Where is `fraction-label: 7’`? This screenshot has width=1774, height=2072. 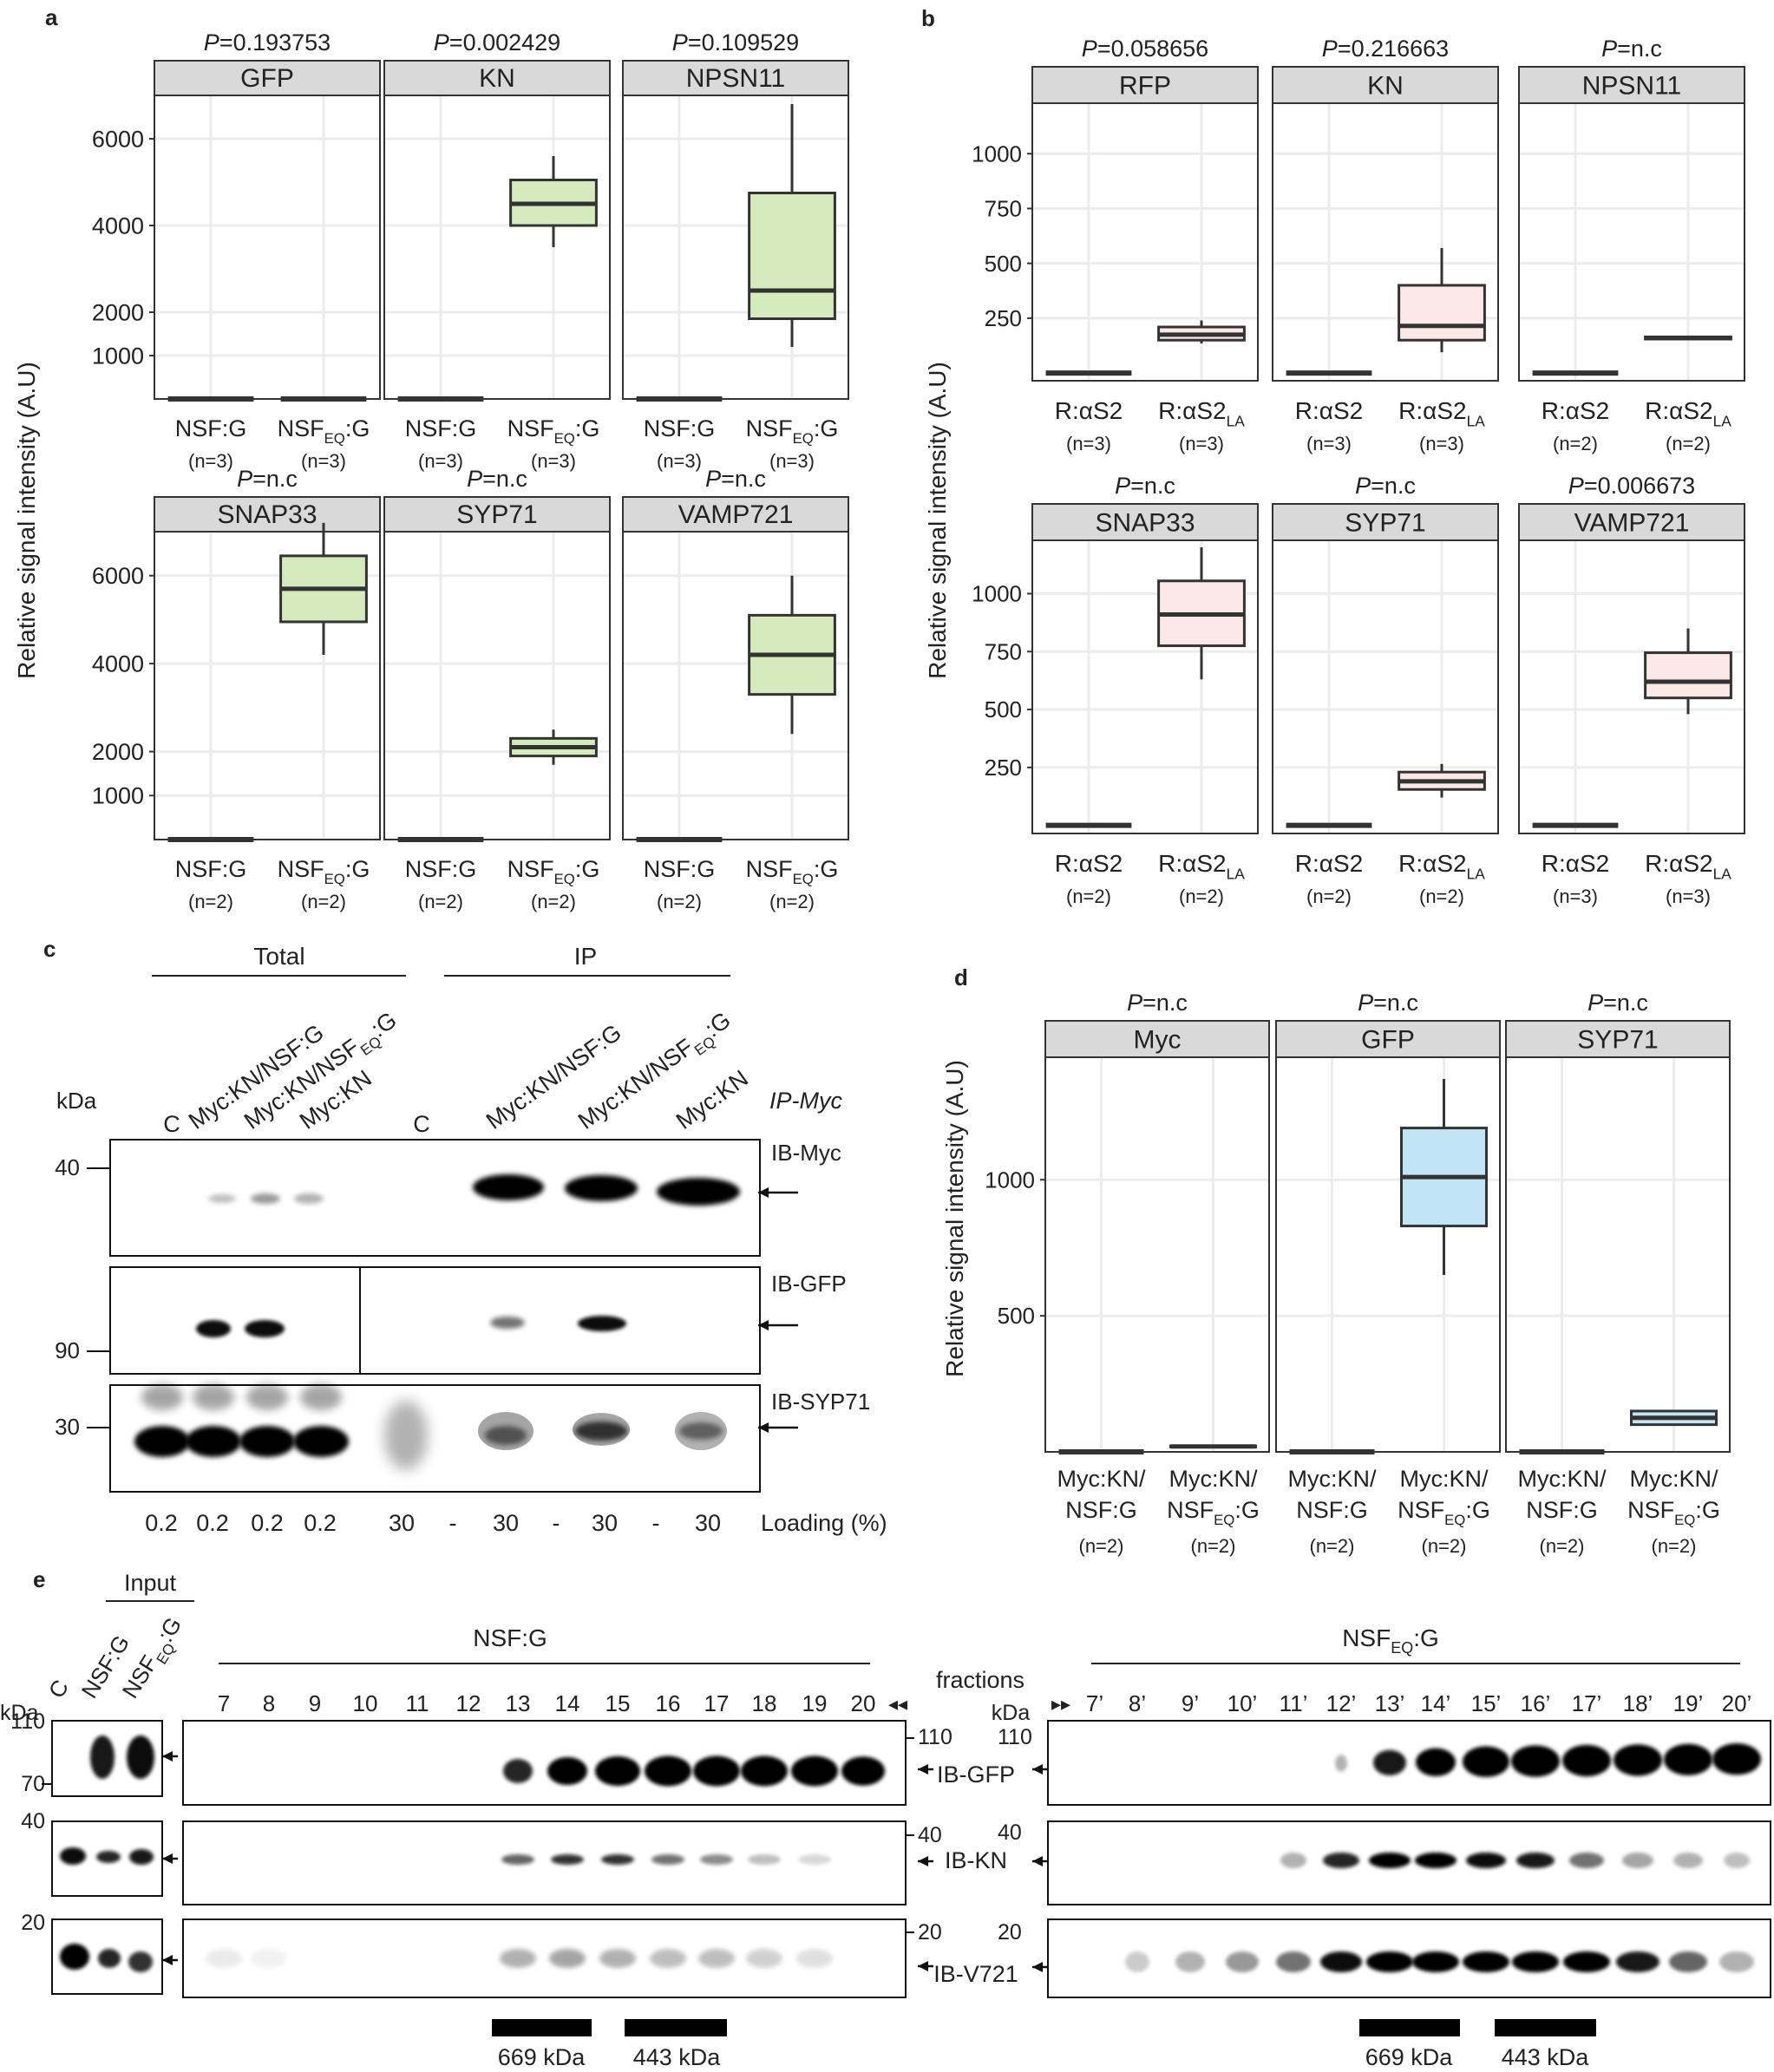
fraction-label: 7’ is located at coordinates (1094, 1703).